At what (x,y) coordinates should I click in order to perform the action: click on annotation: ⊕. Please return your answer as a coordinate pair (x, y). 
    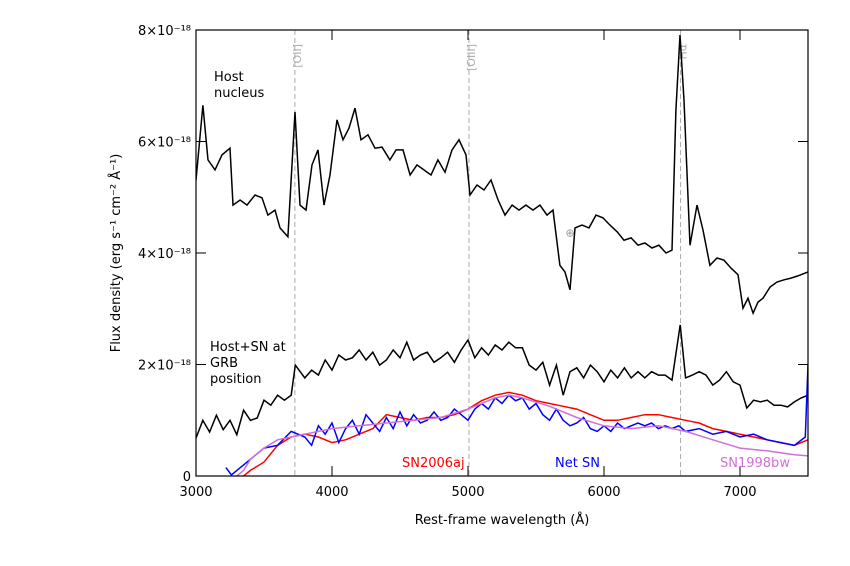
    Looking at the image, I should click on (569, 232).